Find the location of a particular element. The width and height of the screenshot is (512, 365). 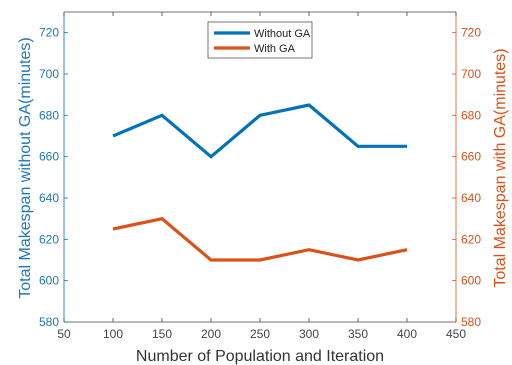

y-left-tick-label: 680 is located at coordinates (49, 115).